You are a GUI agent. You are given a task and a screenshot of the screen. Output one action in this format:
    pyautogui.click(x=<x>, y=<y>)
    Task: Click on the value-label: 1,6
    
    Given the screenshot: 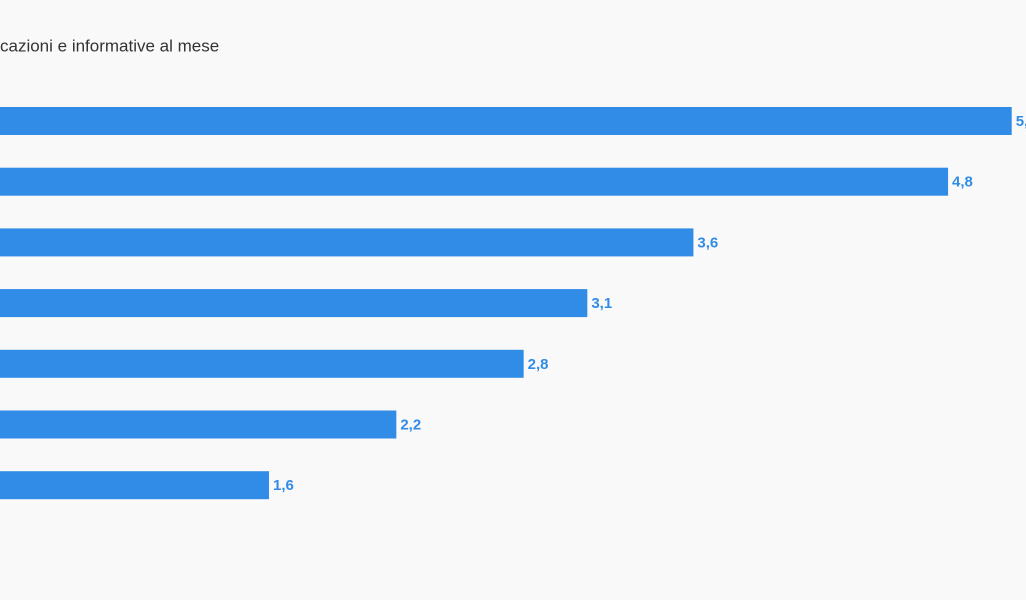 What is the action you would take?
    pyautogui.click(x=283, y=485)
    